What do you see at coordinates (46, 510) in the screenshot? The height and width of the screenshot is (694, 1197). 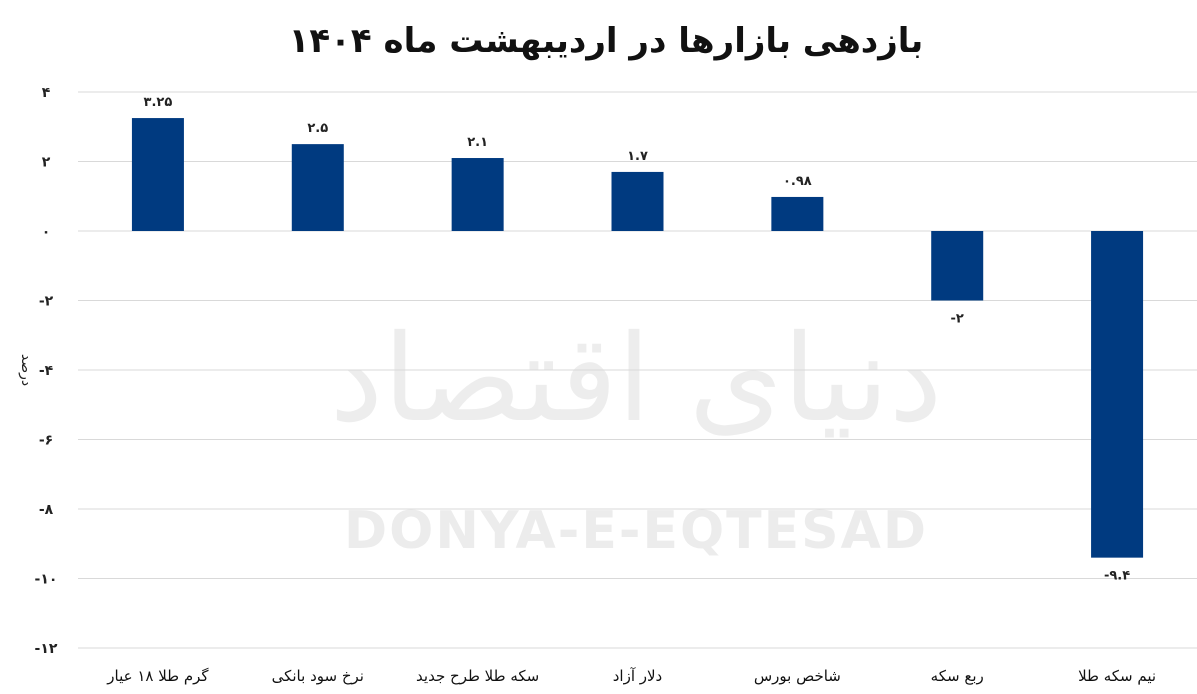 I see `y-tick-label: -۸` at bounding box center [46, 510].